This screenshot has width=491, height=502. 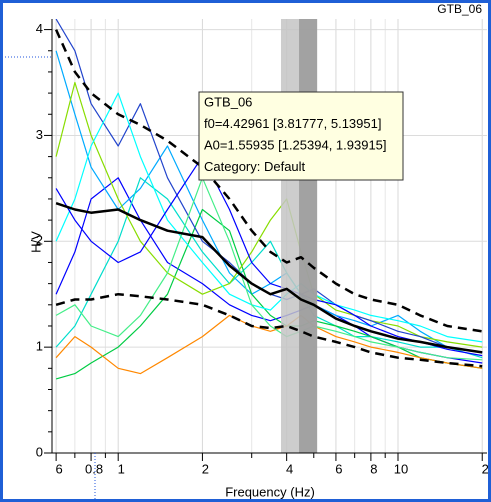 What do you see at coordinates (373, 468) in the screenshot?
I see `x-tick-label: 8` at bounding box center [373, 468].